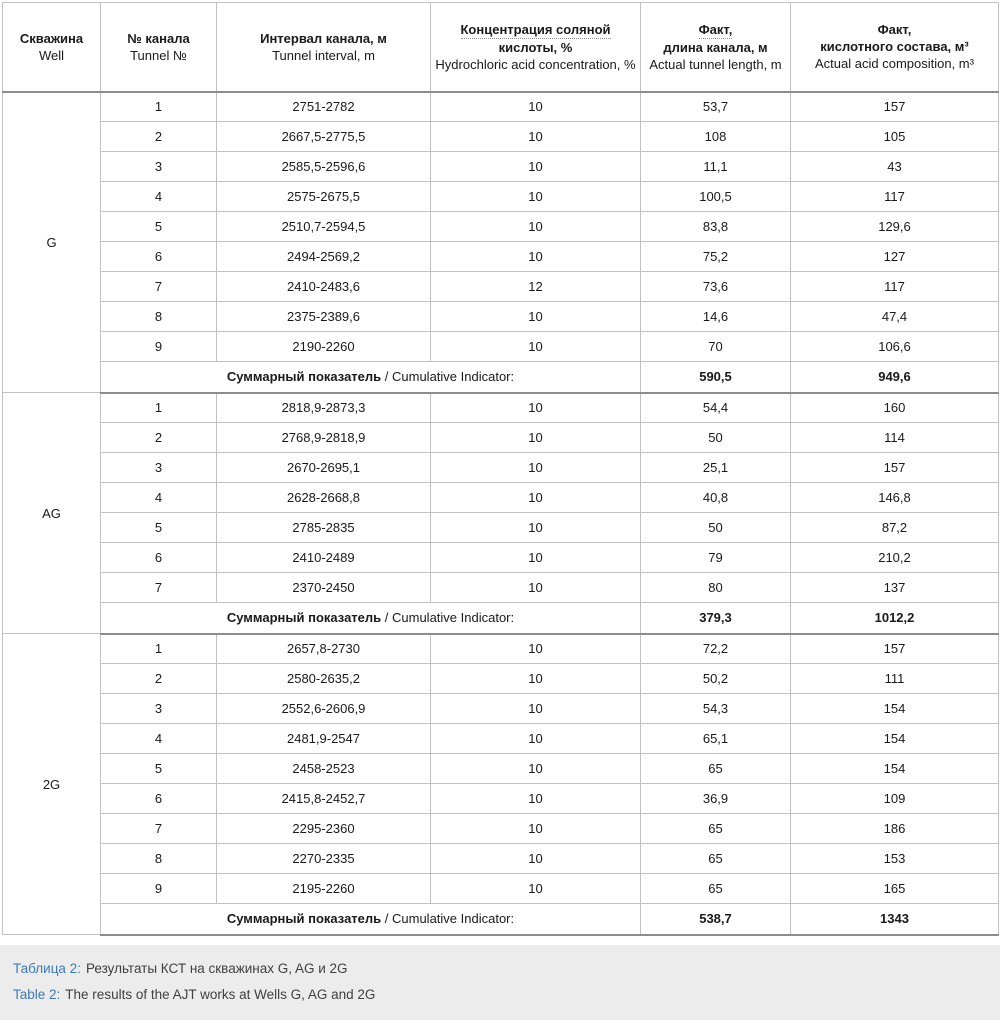  What do you see at coordinates (158, 527) in the screenshot?
I see `channel-number-cell: 5` at bounding box center [158, 527].